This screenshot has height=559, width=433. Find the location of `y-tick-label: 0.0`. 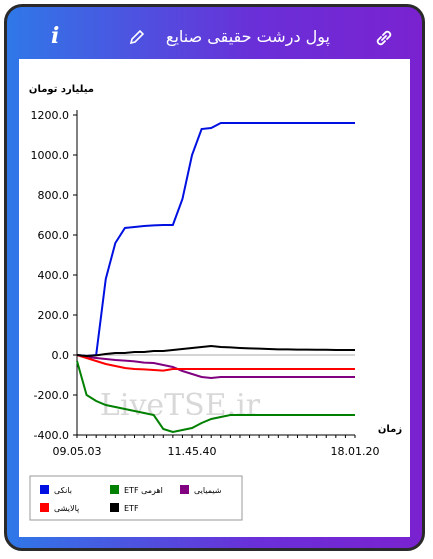

y-tick-label: 0.0 is located at coordinates (61, 355).